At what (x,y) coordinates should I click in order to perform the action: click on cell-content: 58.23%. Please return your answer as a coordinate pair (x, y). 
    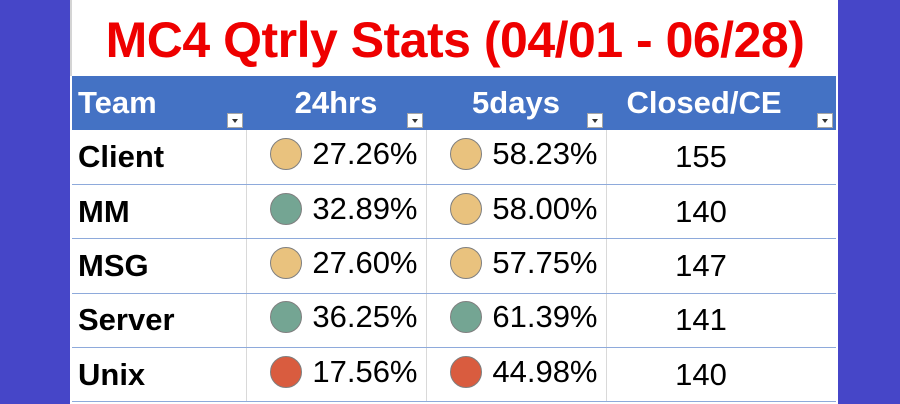
    Looking at the image, I should click on (524, 153).